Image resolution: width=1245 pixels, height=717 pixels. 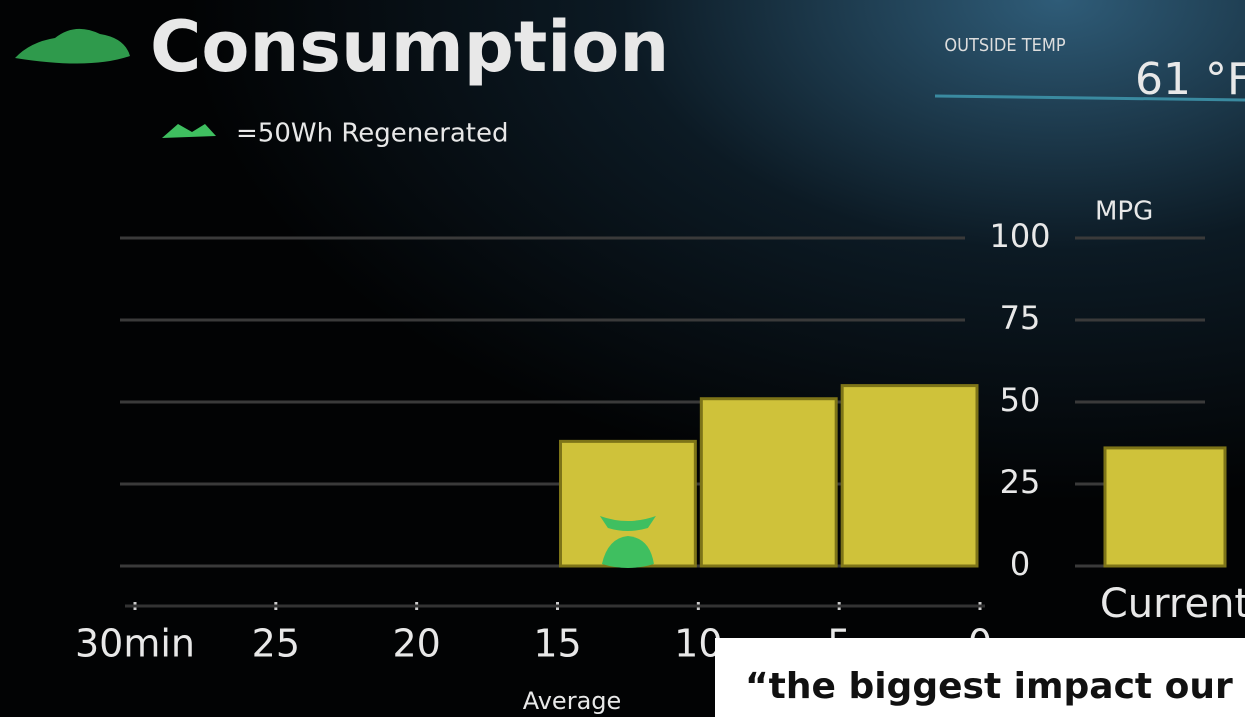 I want to click on x-tick-label: 15, so click(x=557, y=644).